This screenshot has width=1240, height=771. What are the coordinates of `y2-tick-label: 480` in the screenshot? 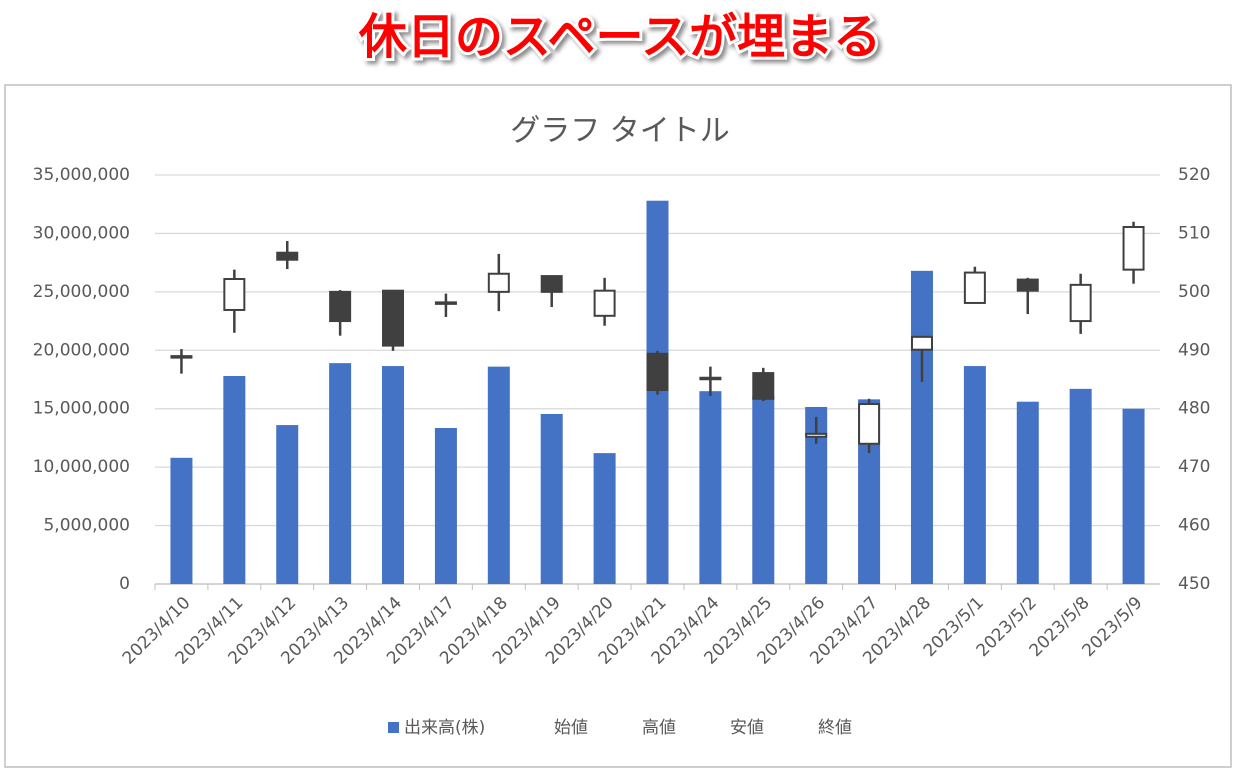 It's located at (1194, 409).